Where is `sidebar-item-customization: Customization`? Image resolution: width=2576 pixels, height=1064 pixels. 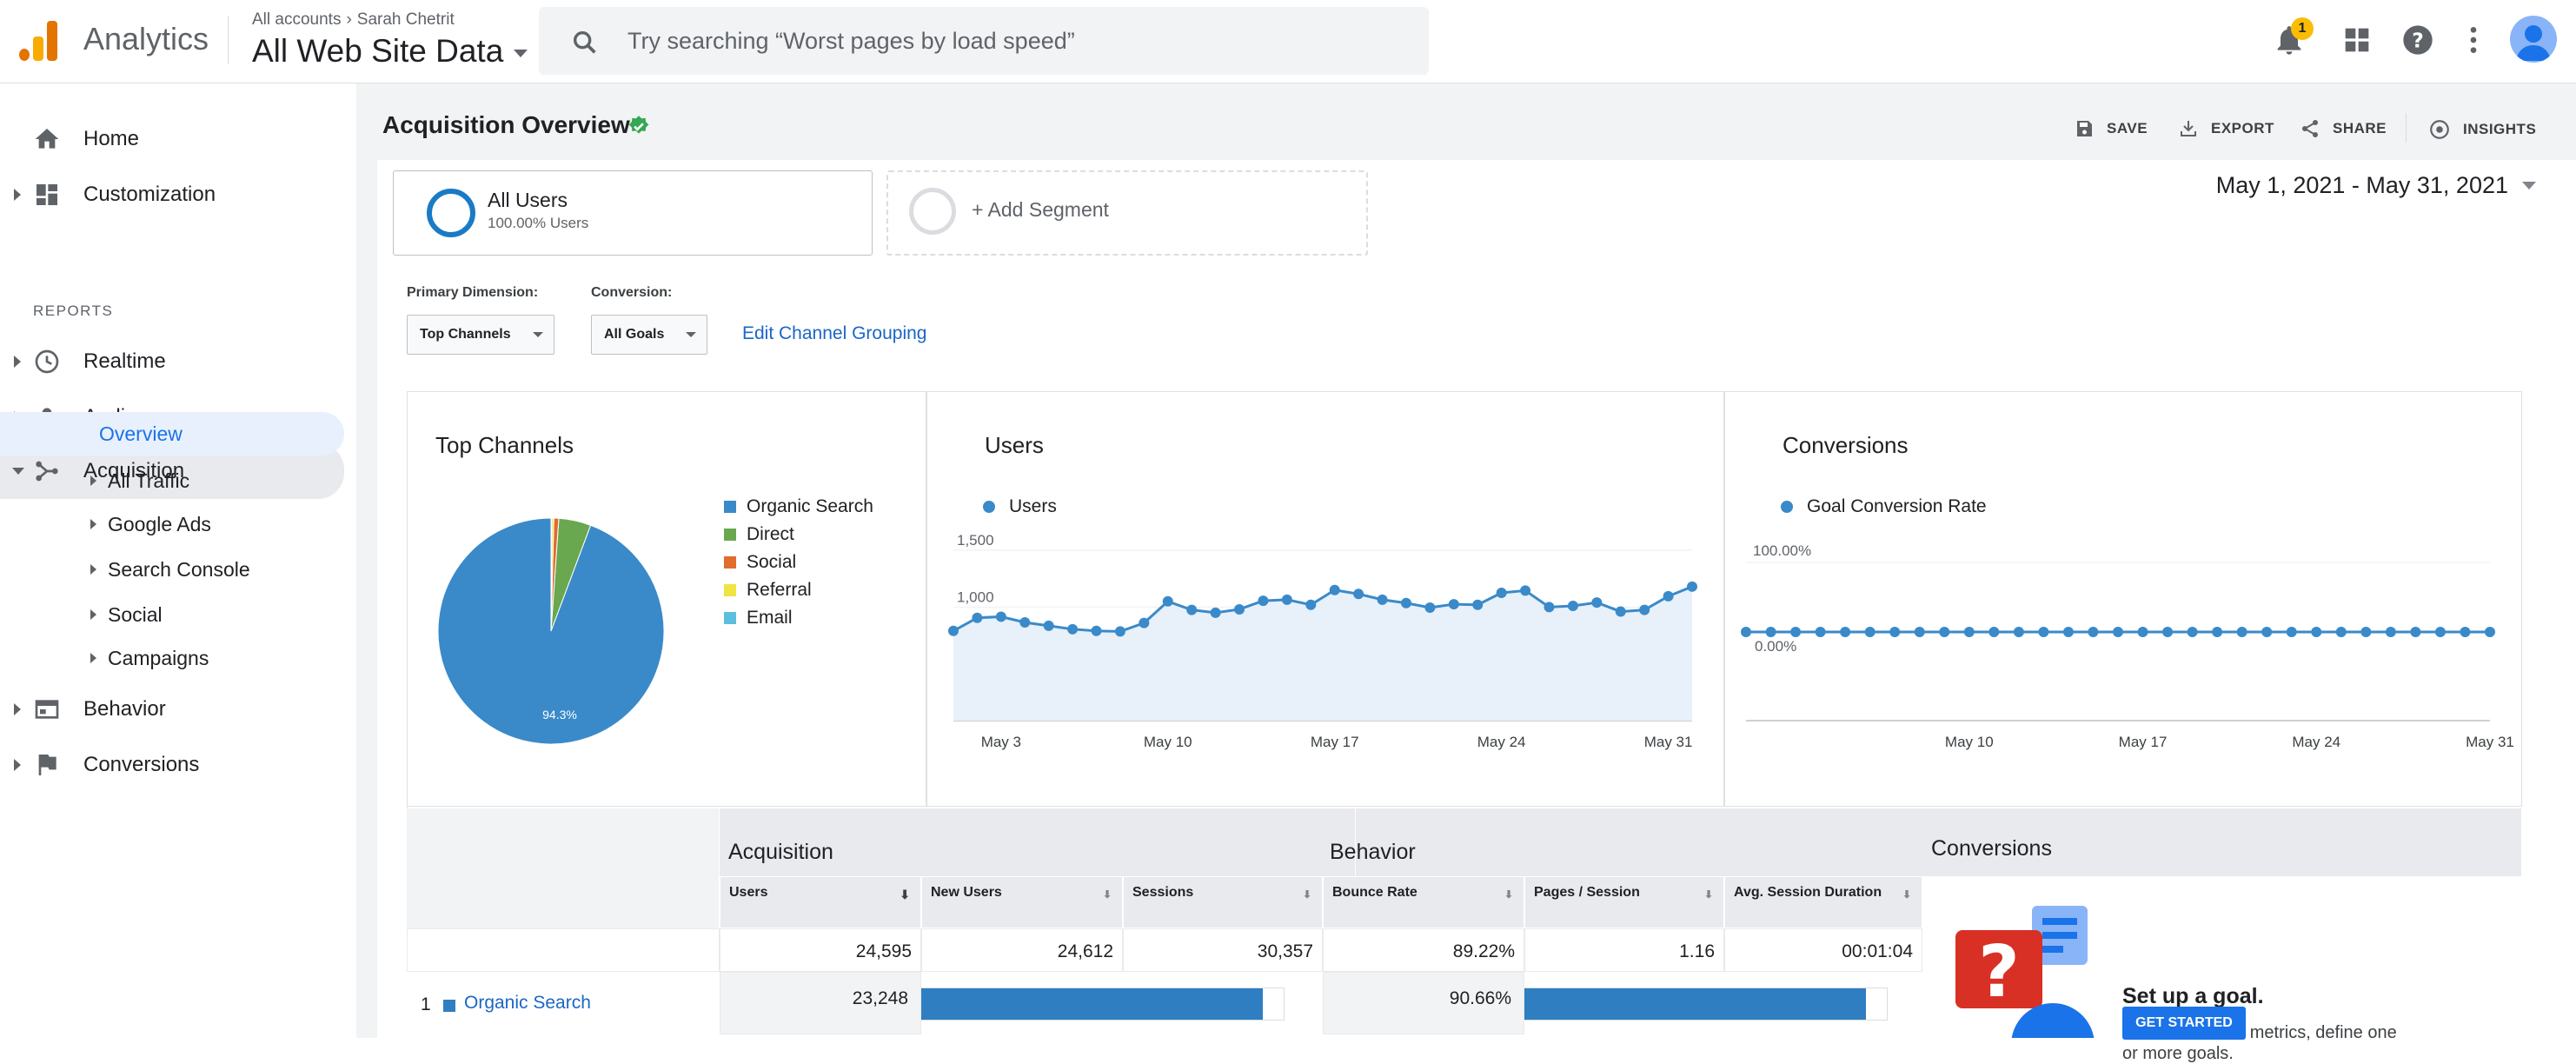
sidebar-item-customization: Customization is located at coordinates (172, 195).